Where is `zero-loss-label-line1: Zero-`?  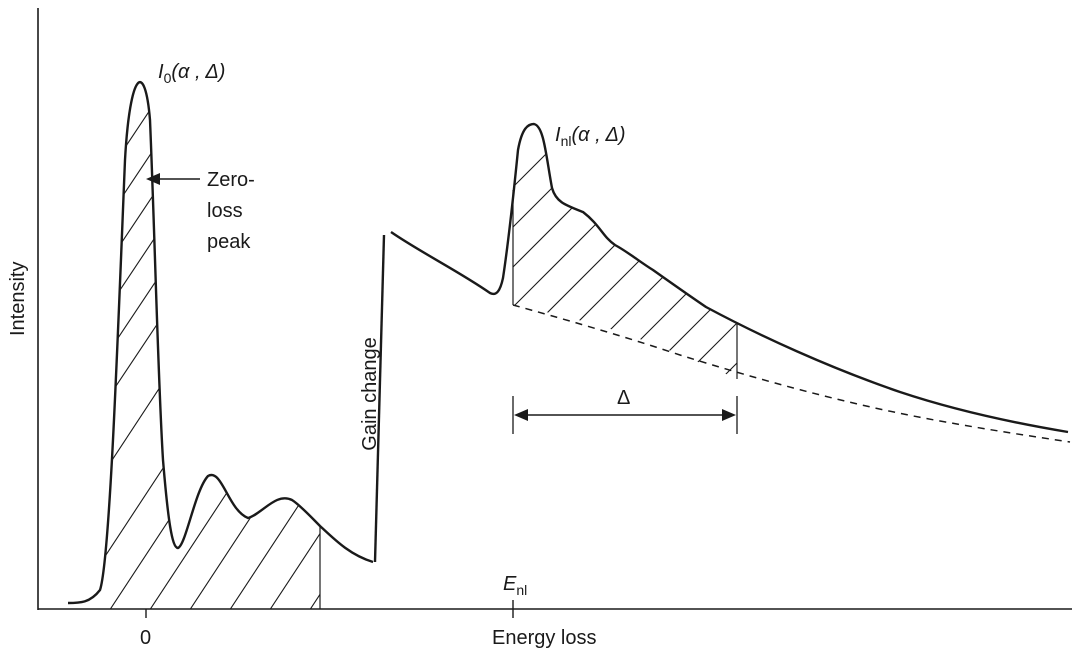 zero-loss-label-line1: Zero- is located at coordinates (231, 180).